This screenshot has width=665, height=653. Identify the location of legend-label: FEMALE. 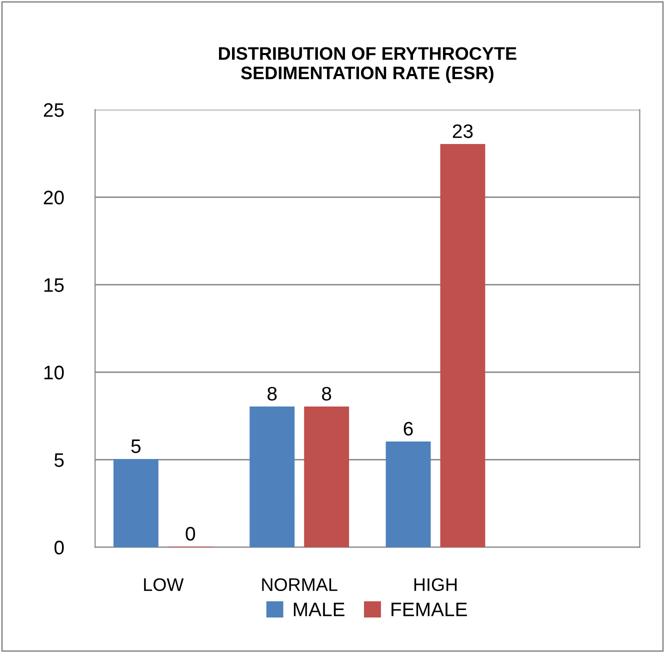
(429, 609).